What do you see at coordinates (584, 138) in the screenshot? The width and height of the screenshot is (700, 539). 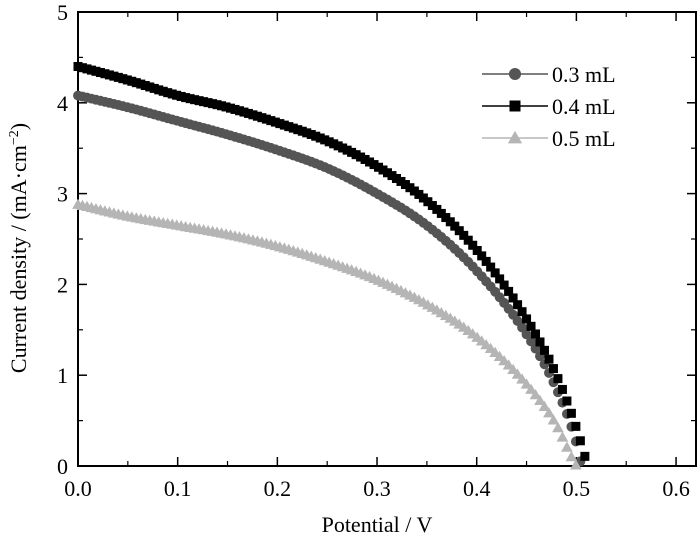 I see `legend-label: 0.5 mL` at bounding box center [584, 138].